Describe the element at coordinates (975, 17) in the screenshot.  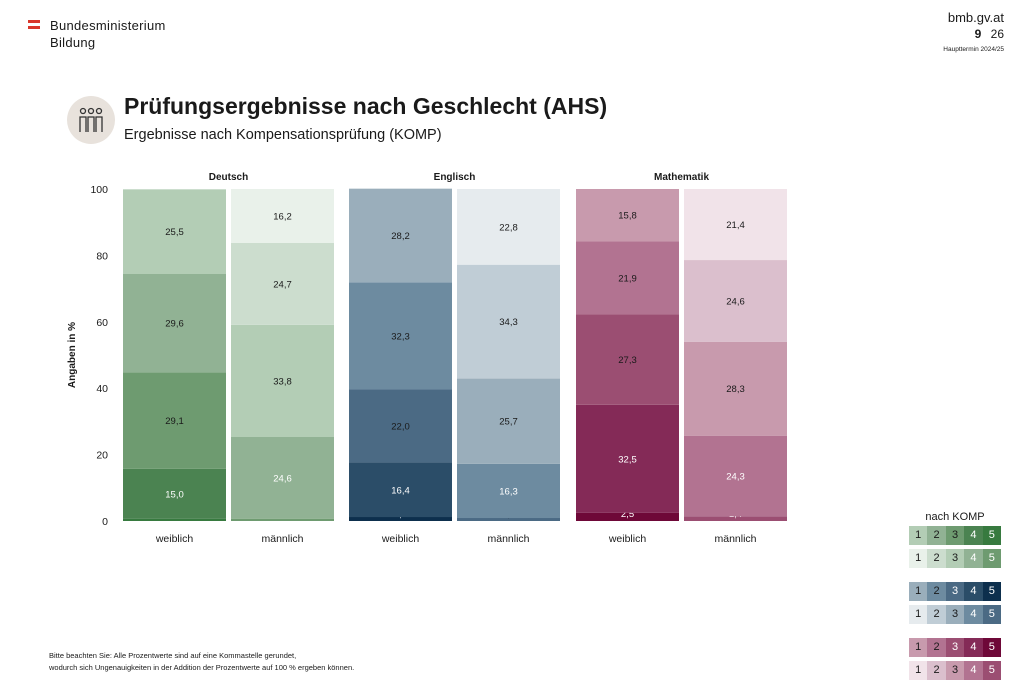
I see `site-url: bmb.gv.at` at that location.